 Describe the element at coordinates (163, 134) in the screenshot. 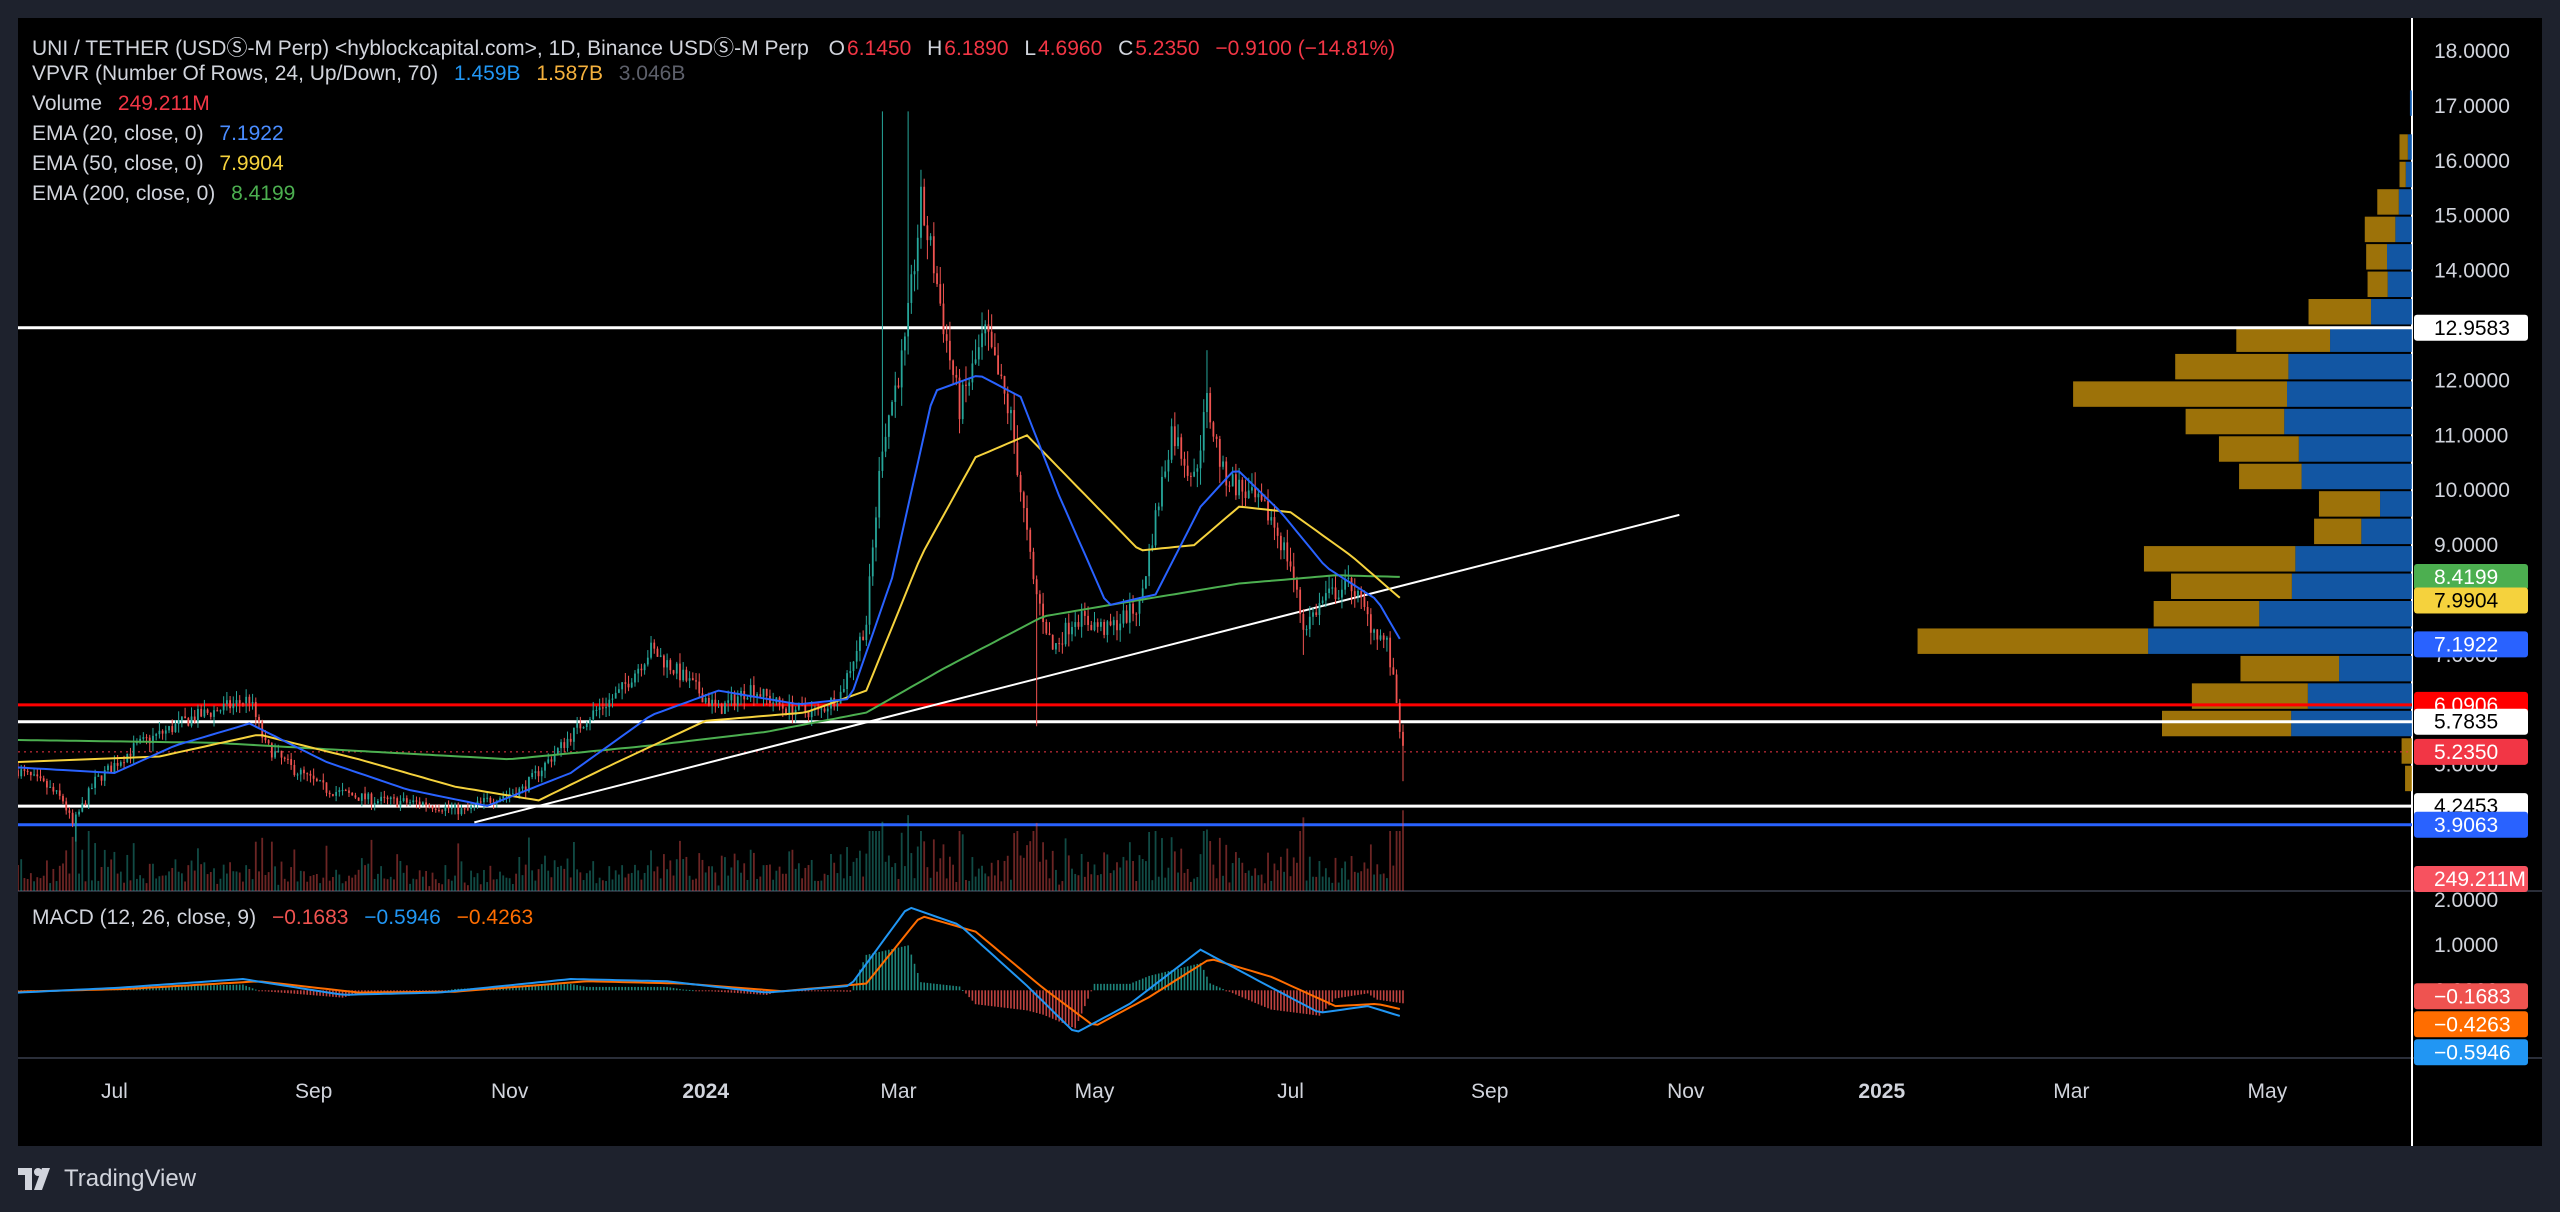

I see `ema20-legend: EMA (20, close, 0) 7.1922` at that location.